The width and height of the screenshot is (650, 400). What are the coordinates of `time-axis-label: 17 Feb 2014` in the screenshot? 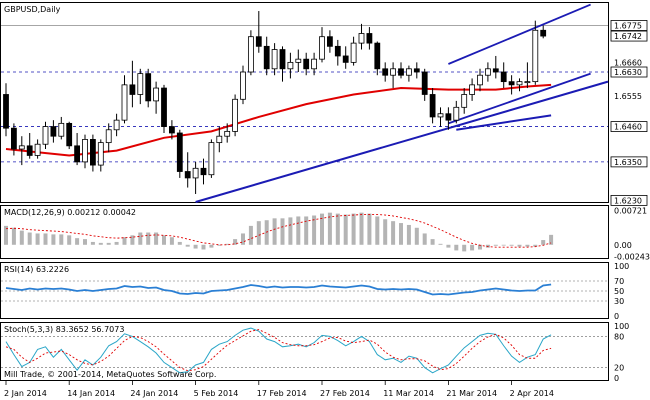 It's located at (282, 393).